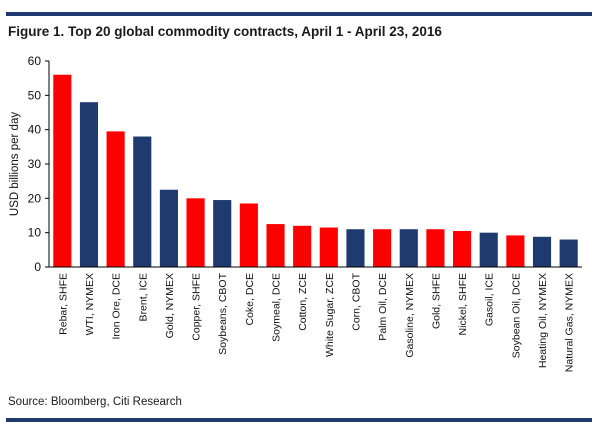 The width and height of the screenshot is (600, 431). I want to click on x-tick-label-9: Cotton, ZCE, so click(303, 302).